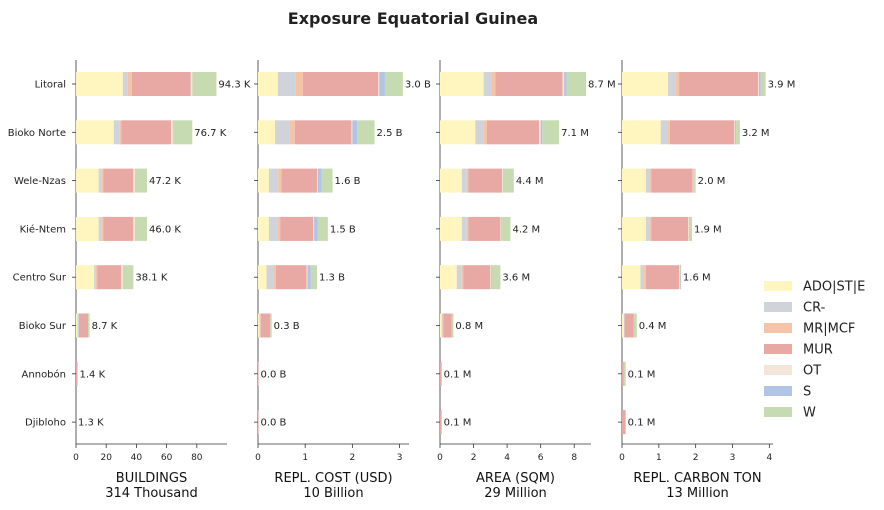 The image size is (884, 510). I want to click on bar-total-label: 1.4 K, so click(93, 374).